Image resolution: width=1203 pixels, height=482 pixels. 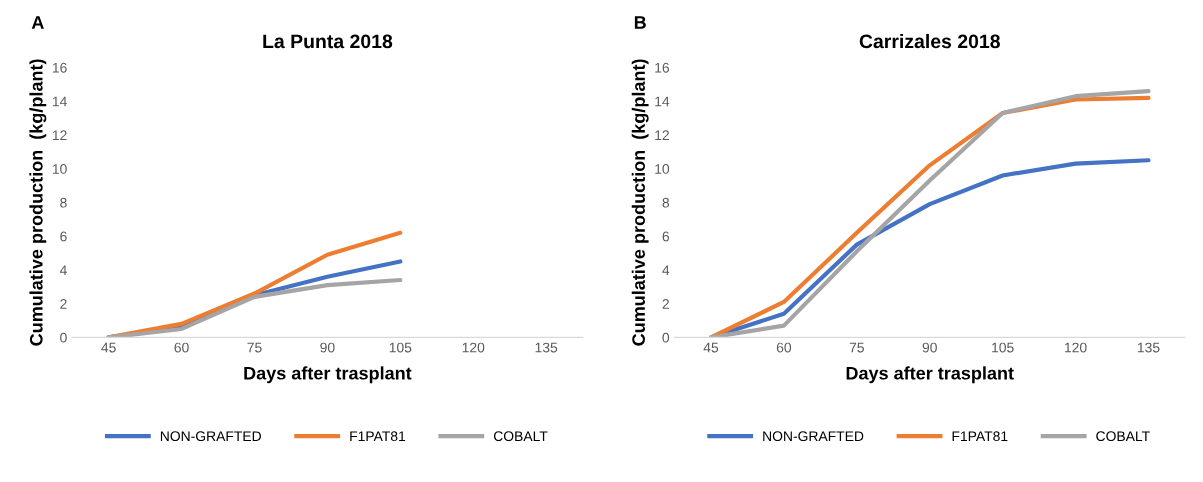 I want to click on text: A, so click(x=37, y=22).